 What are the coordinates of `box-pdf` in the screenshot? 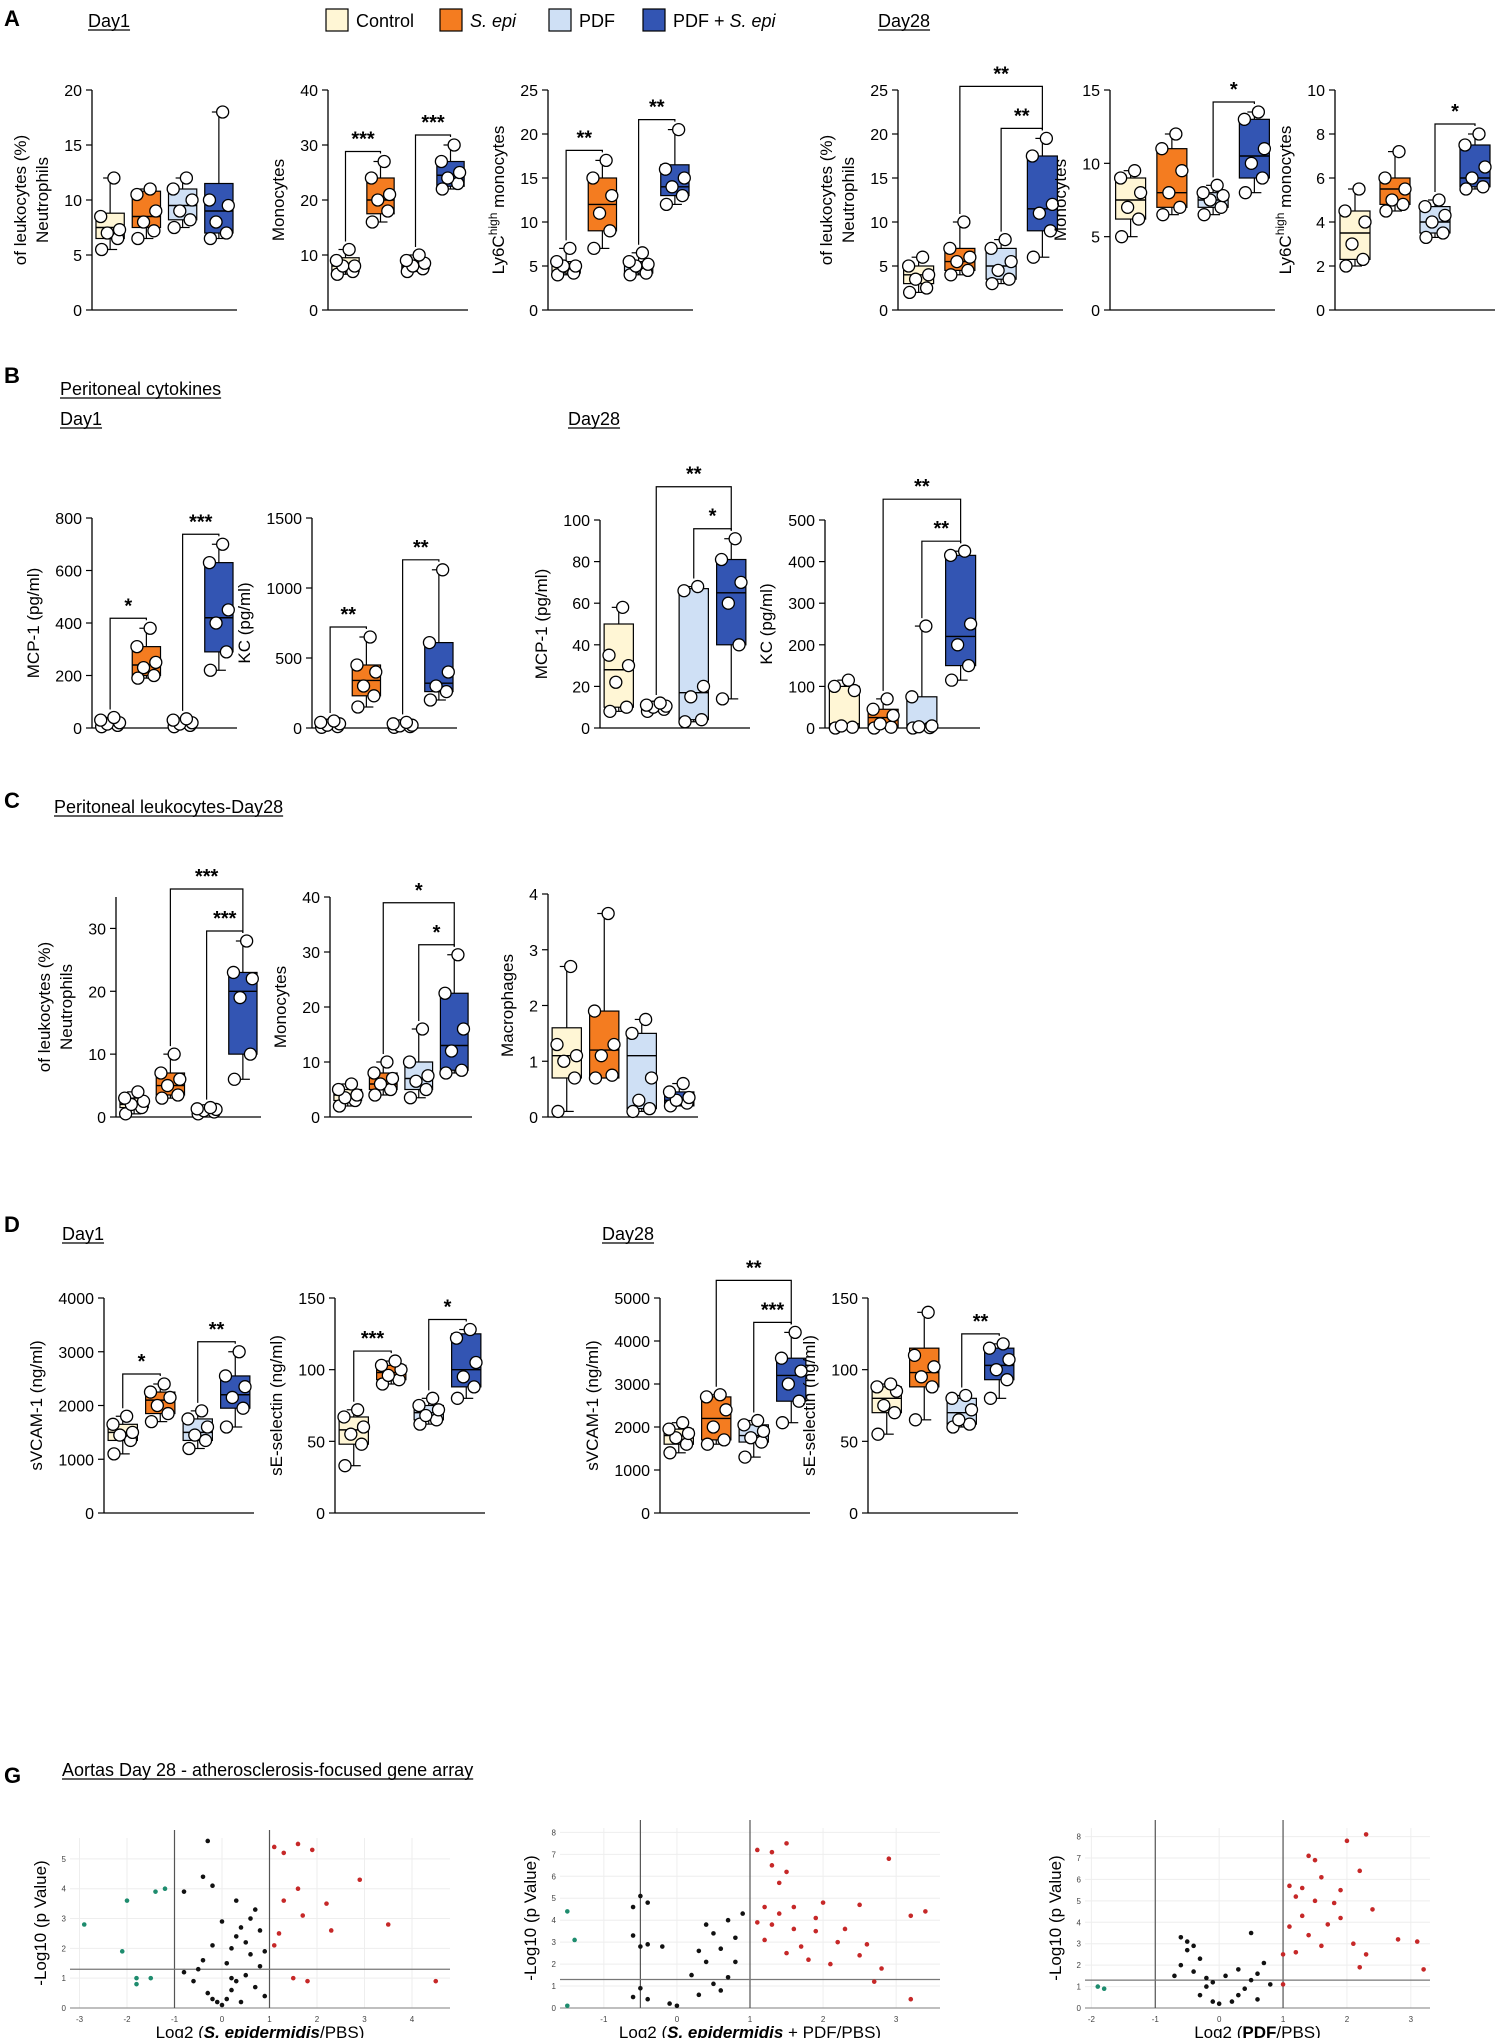 It's located at (922, 677).